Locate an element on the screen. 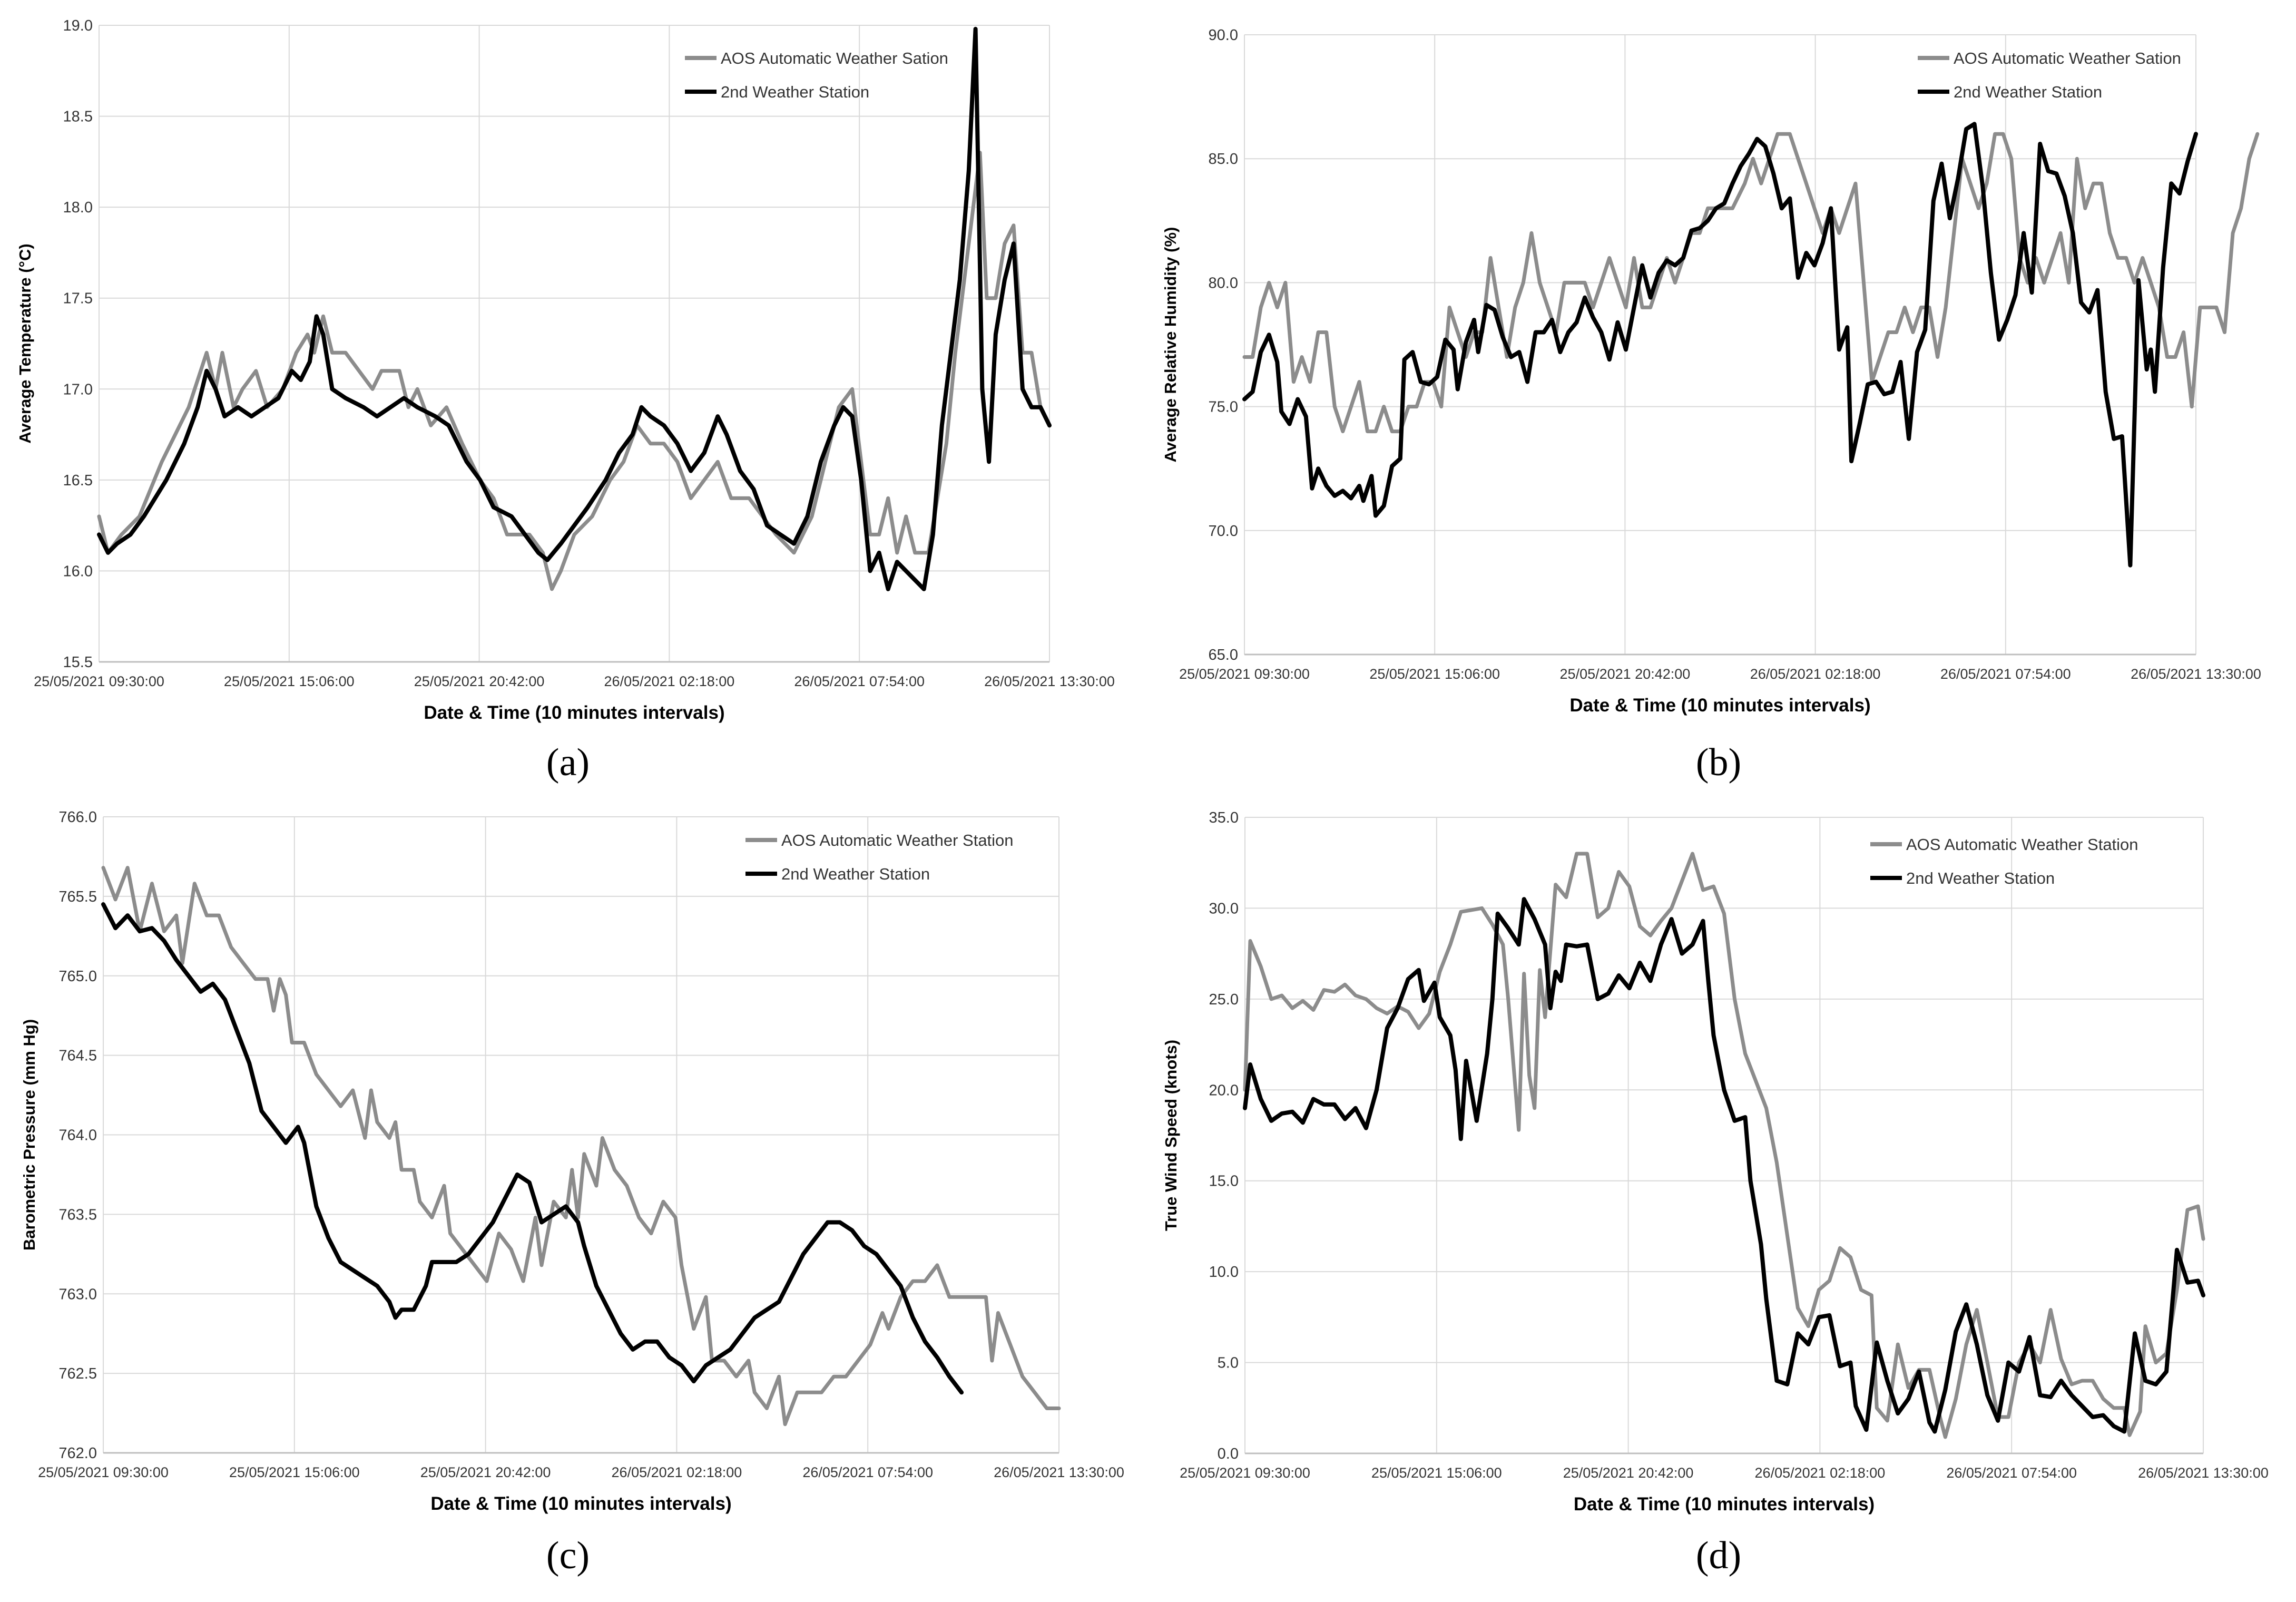  panel-a-x-axis-title: Date & Time (10 minutes intervals) is located at coordinates (574, 712).